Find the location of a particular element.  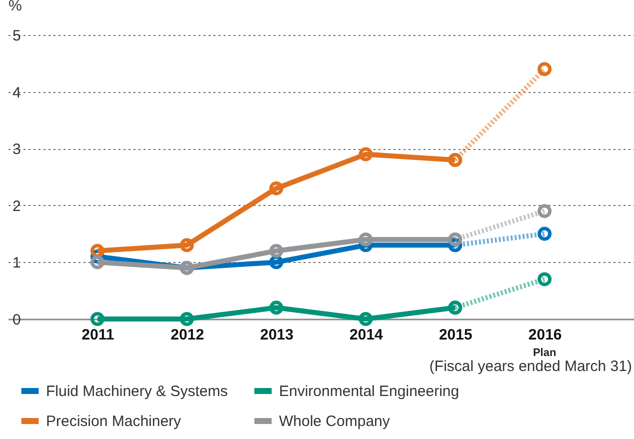

x-tick-label: 2014 is located at coordinates (367, 335).